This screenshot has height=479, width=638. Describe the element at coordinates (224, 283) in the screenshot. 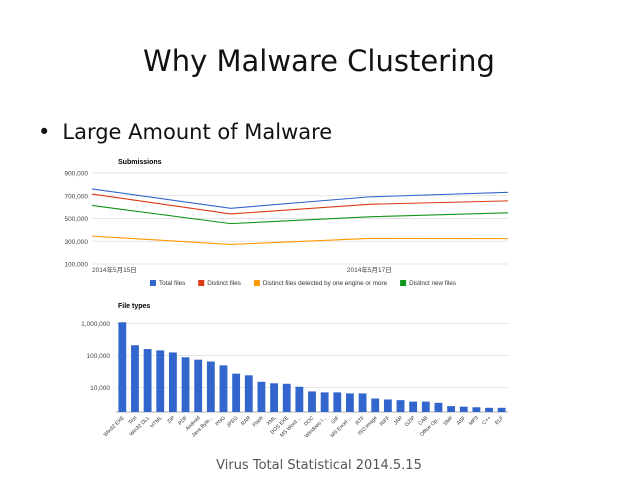

I see `legend-label: Distinct files` at that location.